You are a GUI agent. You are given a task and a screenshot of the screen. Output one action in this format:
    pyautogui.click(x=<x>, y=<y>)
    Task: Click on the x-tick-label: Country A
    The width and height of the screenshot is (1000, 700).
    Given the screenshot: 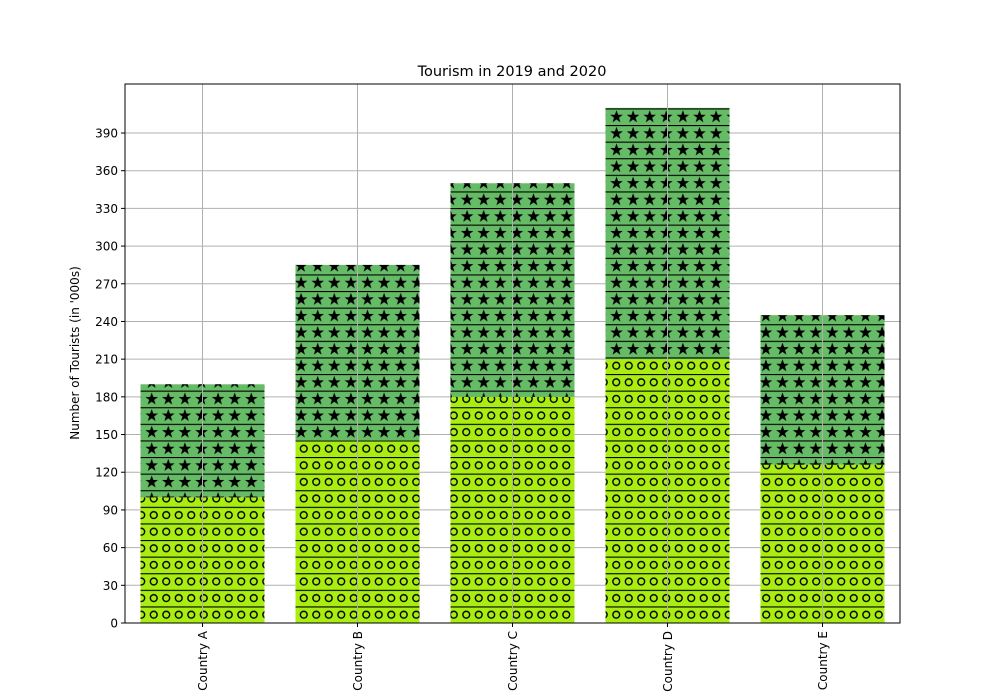 What is the action you would take?
    pyautogui.click(x=203, y=660)
    